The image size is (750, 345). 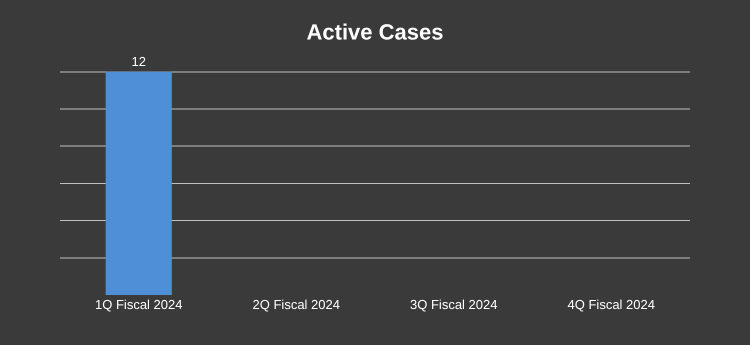 I want to click on data-label: 12, so click(x=139, y=61).